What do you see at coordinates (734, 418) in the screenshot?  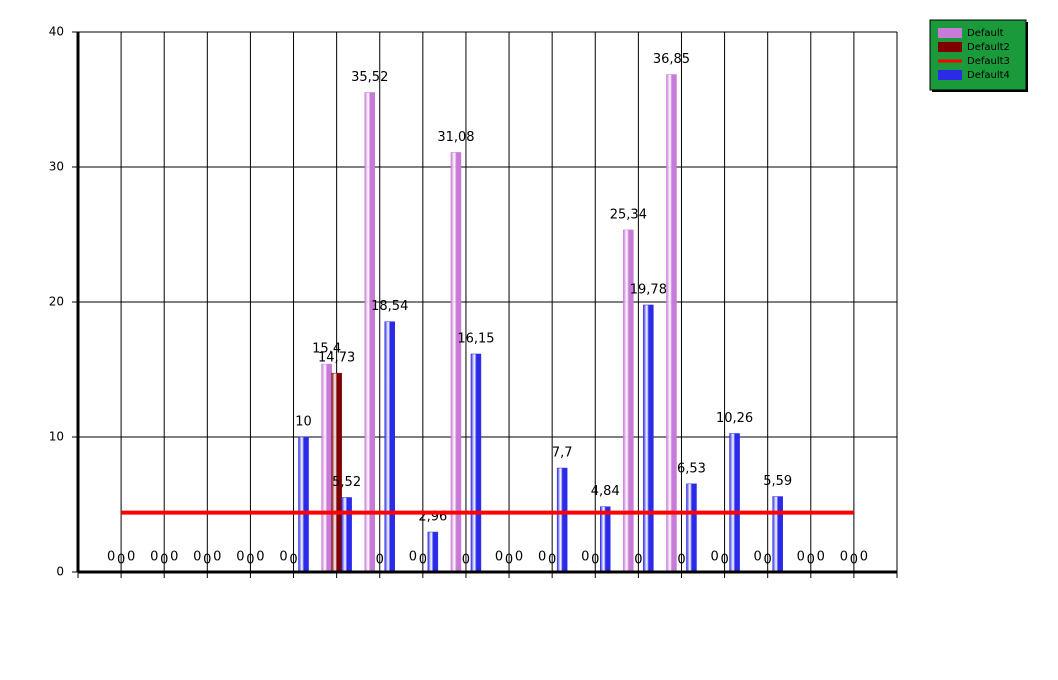 I see `data-label: 10,26` at bounding box center [734, 418].